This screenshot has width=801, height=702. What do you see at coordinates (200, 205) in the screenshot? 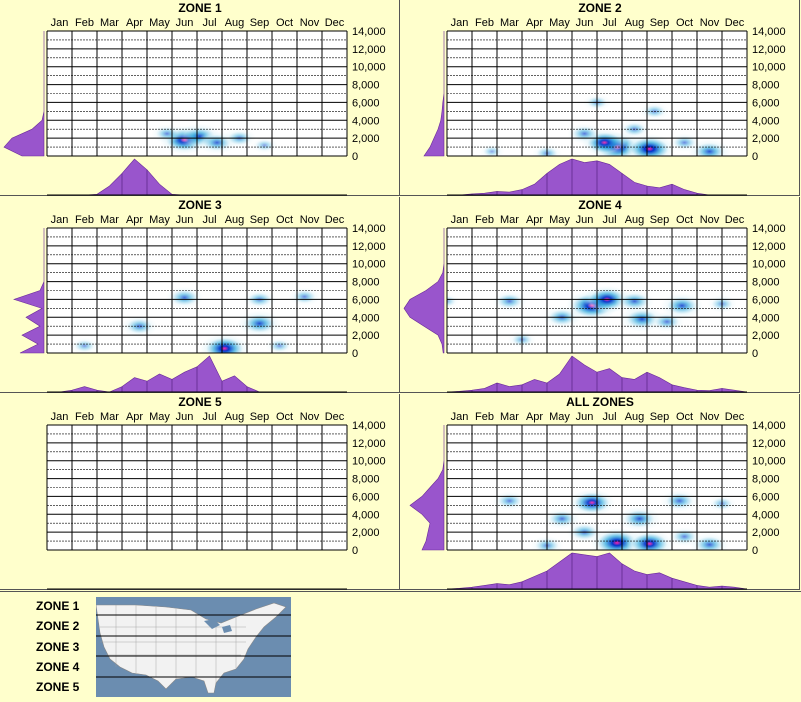
I see `zone3-title: ZONE 3` at bounding box center [200, 205].